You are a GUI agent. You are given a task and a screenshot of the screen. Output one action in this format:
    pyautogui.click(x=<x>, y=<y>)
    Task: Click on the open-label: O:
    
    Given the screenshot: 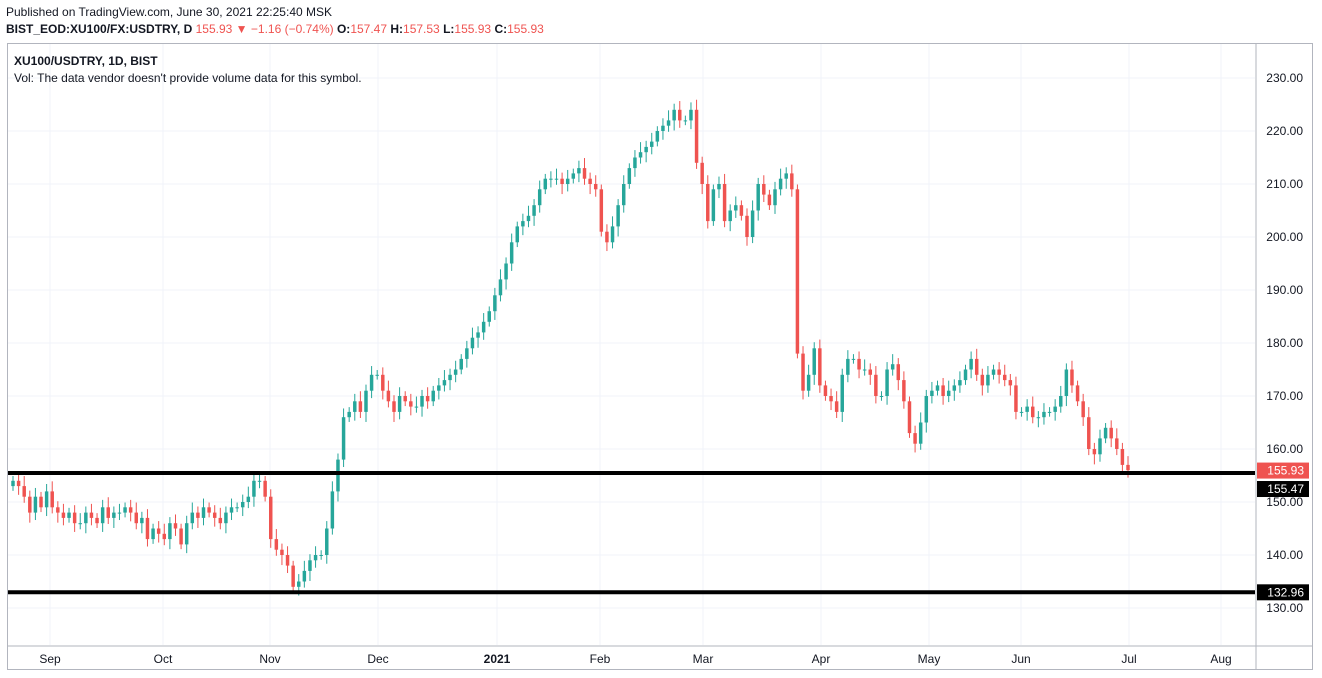 What is the action you would take?
    pyautogui.click(x=343, y=29)
    